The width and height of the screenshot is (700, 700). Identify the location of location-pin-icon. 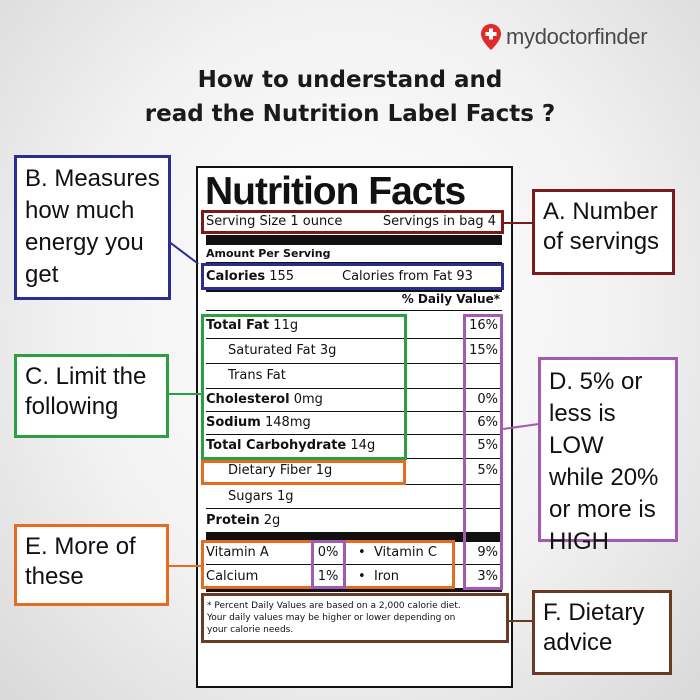
(491, 37).